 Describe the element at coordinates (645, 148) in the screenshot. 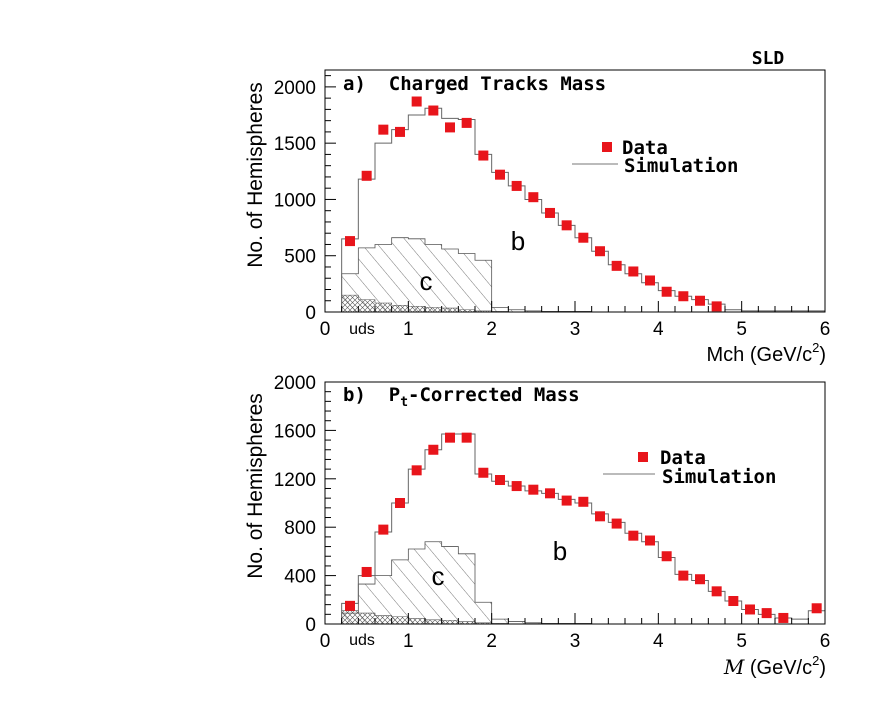

I see `panel-a-legend-data: Data` at that location.